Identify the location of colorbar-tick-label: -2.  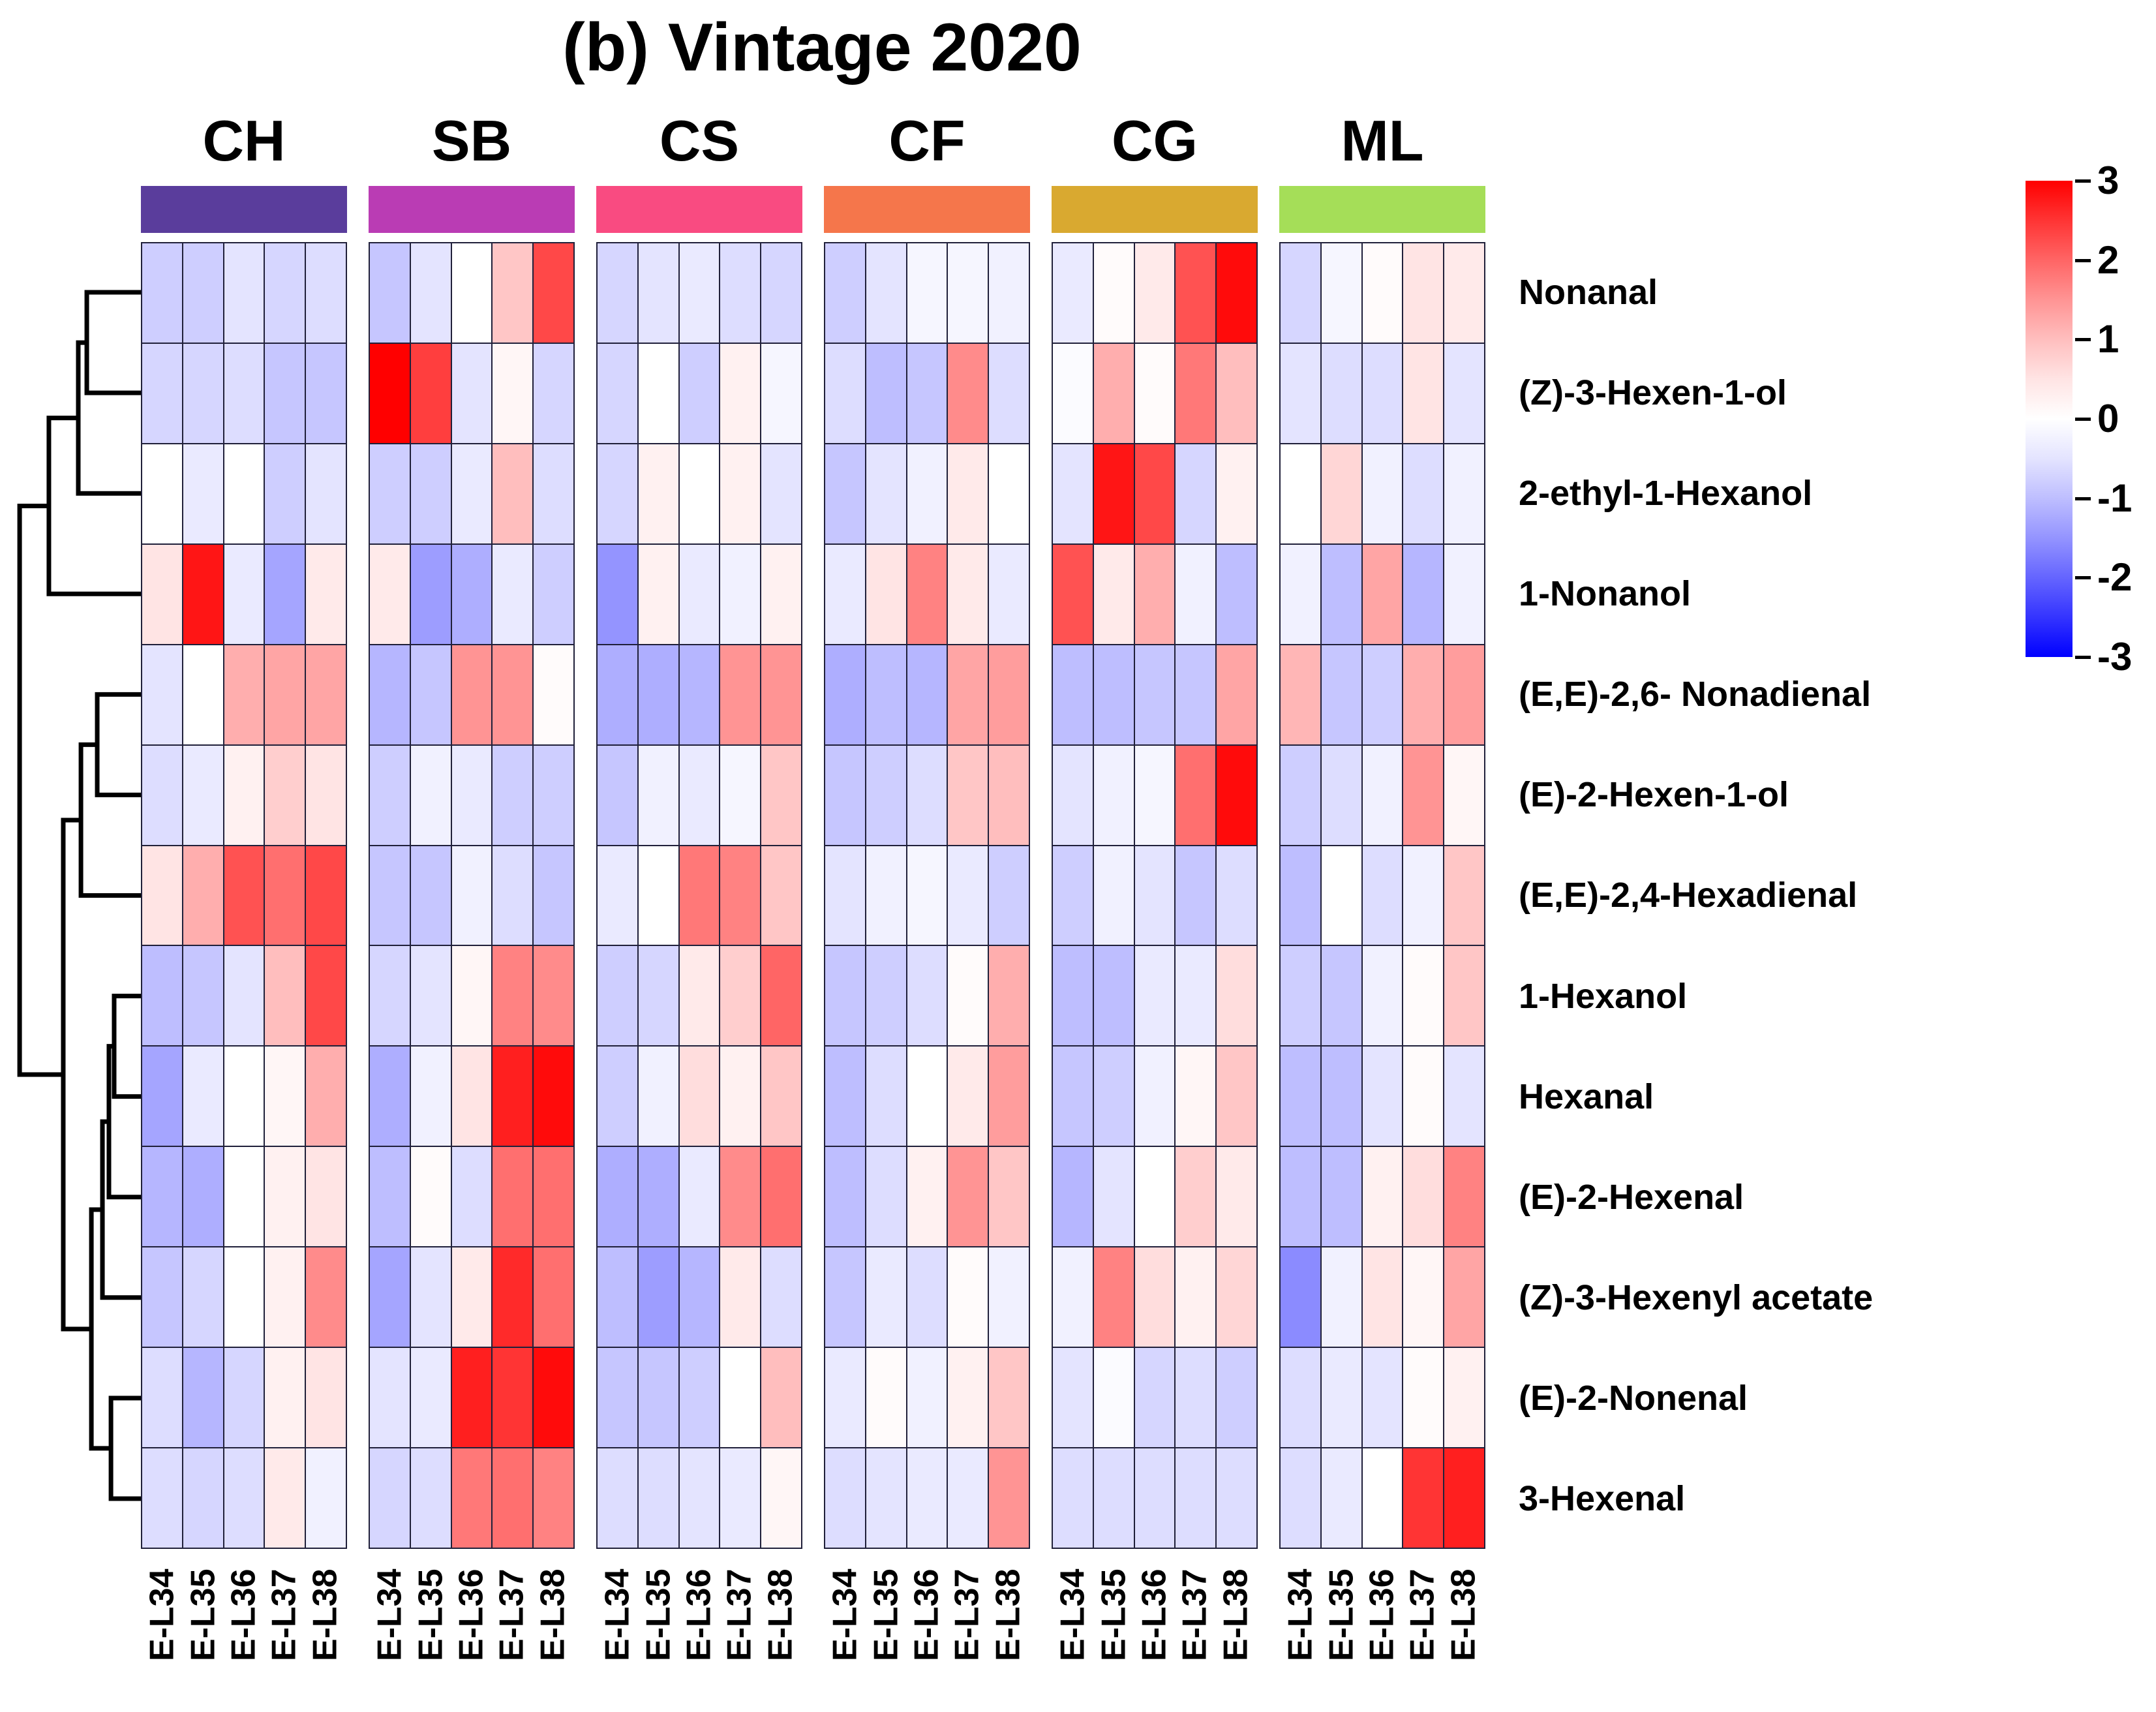
(2115, 577).